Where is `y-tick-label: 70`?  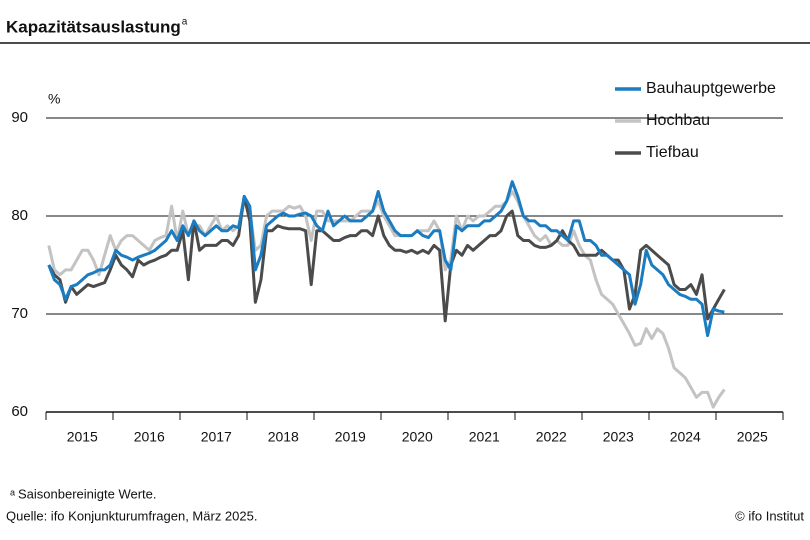
y-tick-label: 70 is located at coordinates (19, 313).